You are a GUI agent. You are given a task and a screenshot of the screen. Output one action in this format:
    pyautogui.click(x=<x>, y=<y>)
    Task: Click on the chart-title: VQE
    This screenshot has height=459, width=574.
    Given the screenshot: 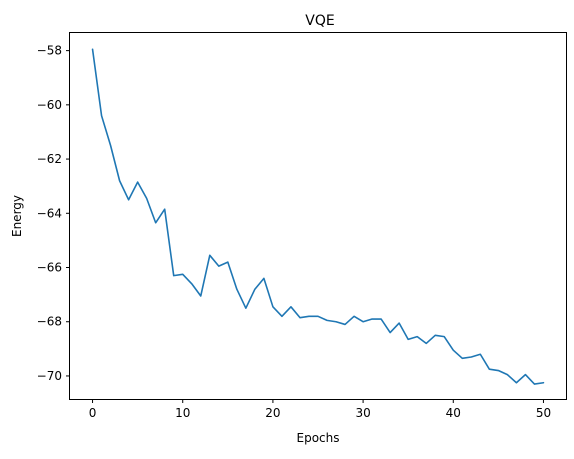 What is the action you would take?
    pyautogui.click(x=319, y=21)
    